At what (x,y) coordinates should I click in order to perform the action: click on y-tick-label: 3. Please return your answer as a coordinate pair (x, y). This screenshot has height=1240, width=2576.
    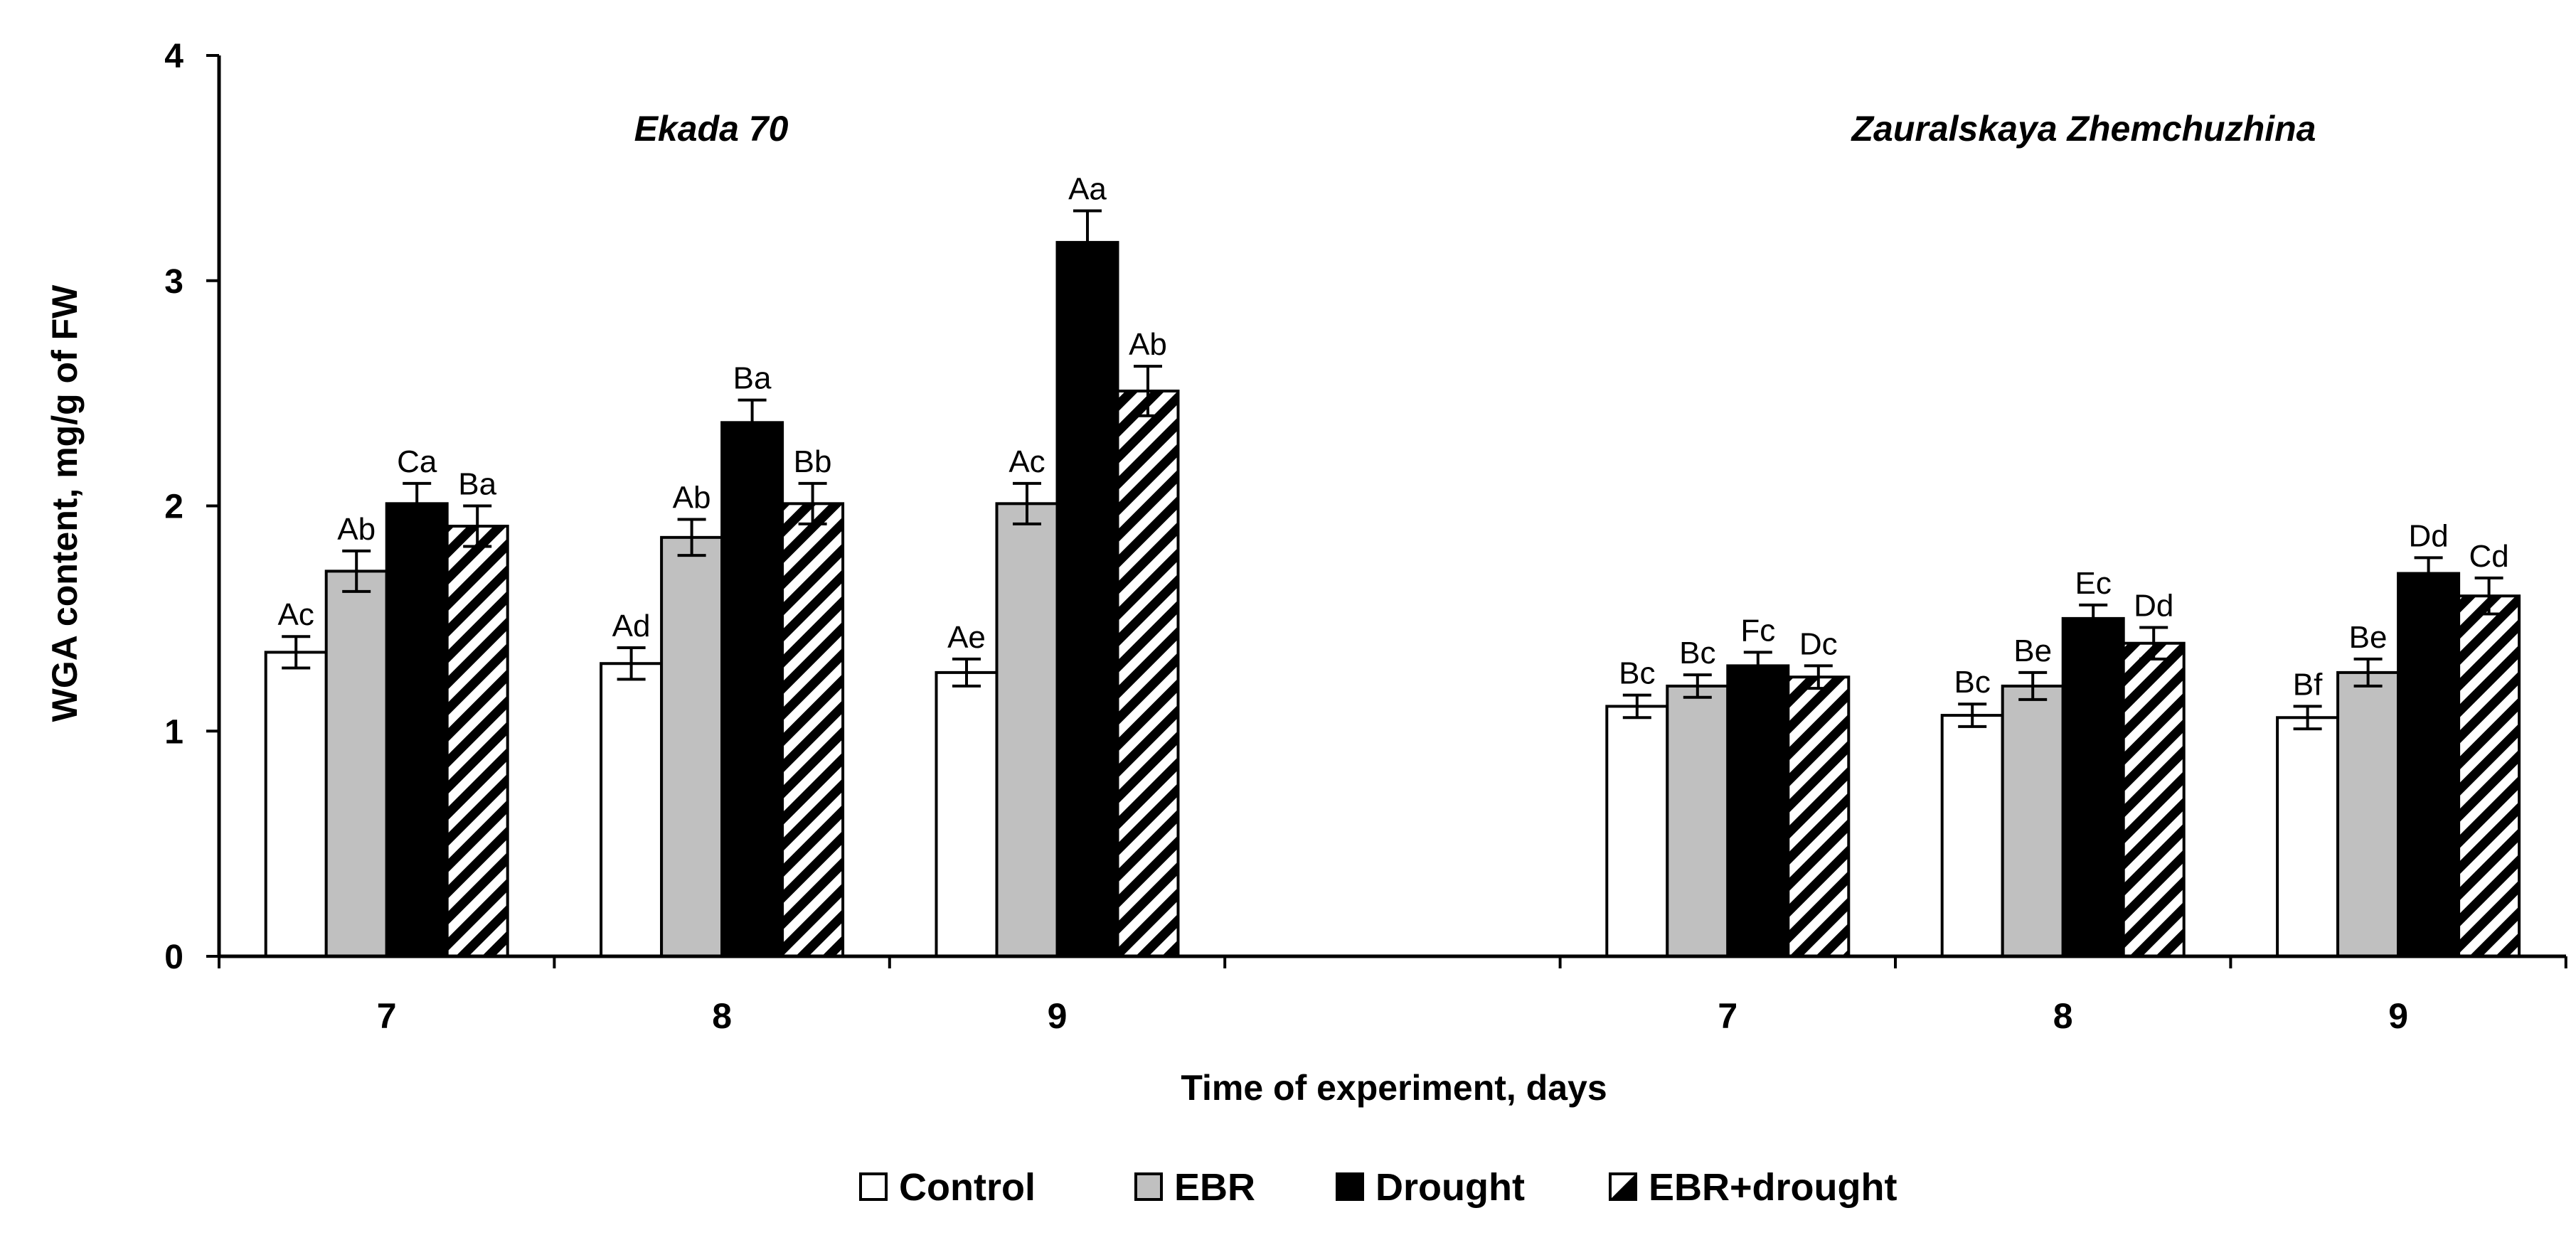
    Looking at the image, I should click on (173, 282).